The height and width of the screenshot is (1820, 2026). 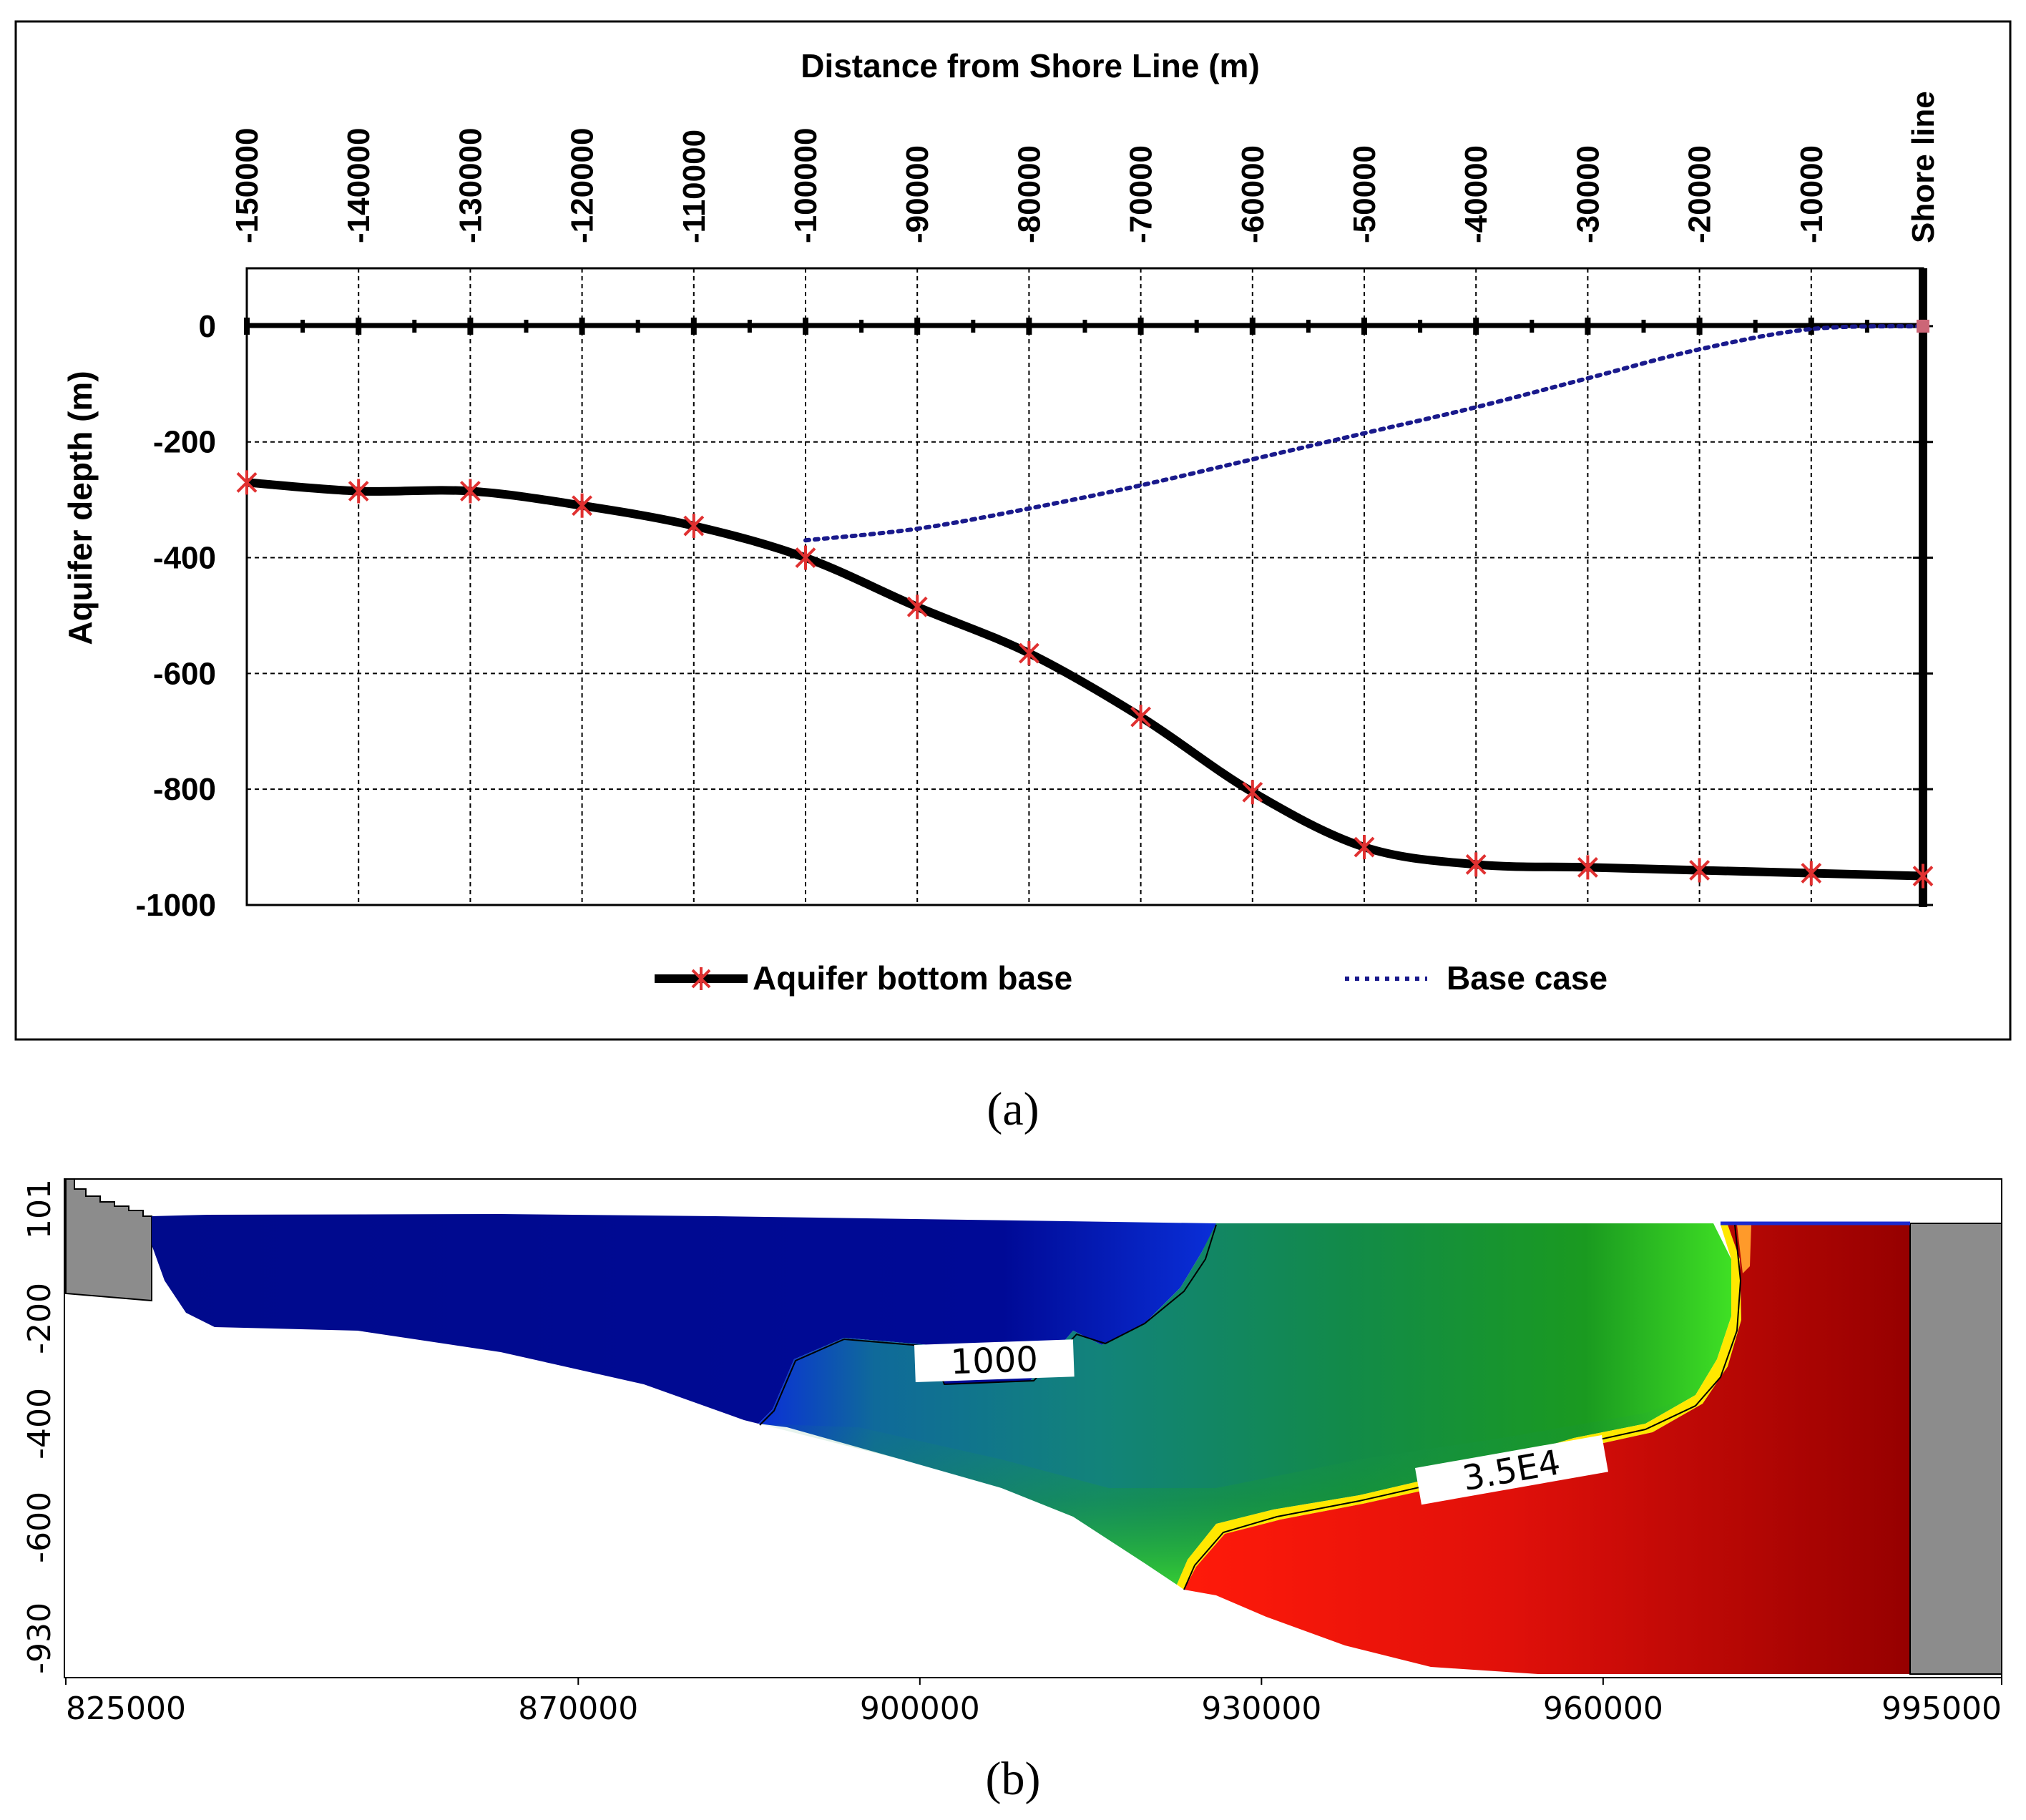 I want to click on mixing-zone-lower-band, so click(x=1227, y=1490).